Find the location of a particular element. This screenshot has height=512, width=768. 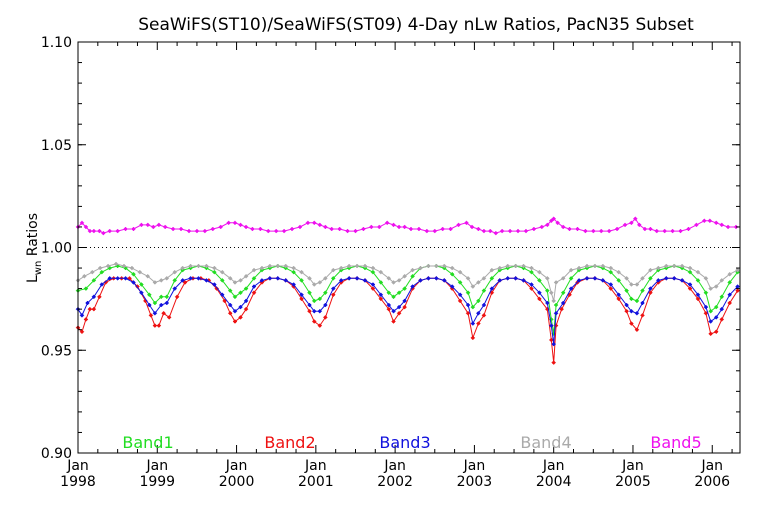

y-tick-label: 1.05 is located at coordinates (56, 146).